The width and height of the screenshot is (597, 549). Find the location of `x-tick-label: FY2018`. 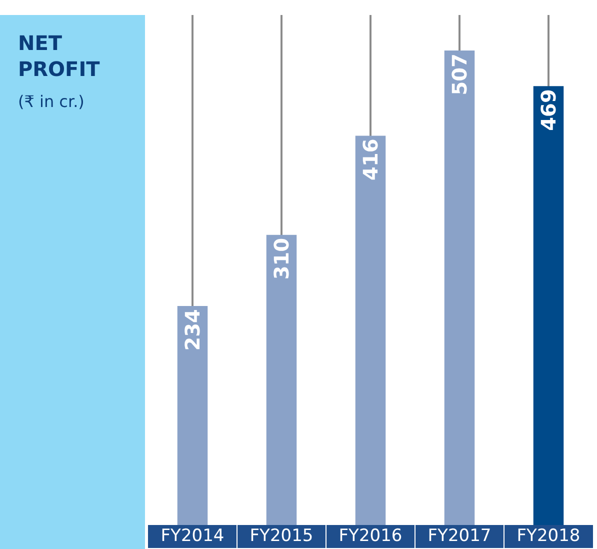

x-tick-label: FY2018 is located at coordinates (548, 536).